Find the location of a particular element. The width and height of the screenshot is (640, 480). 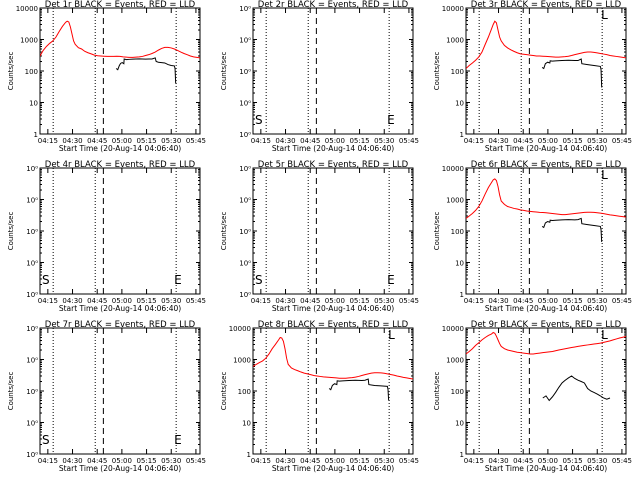

y-tick-label: 10000 is located at coordinates (453, 329).